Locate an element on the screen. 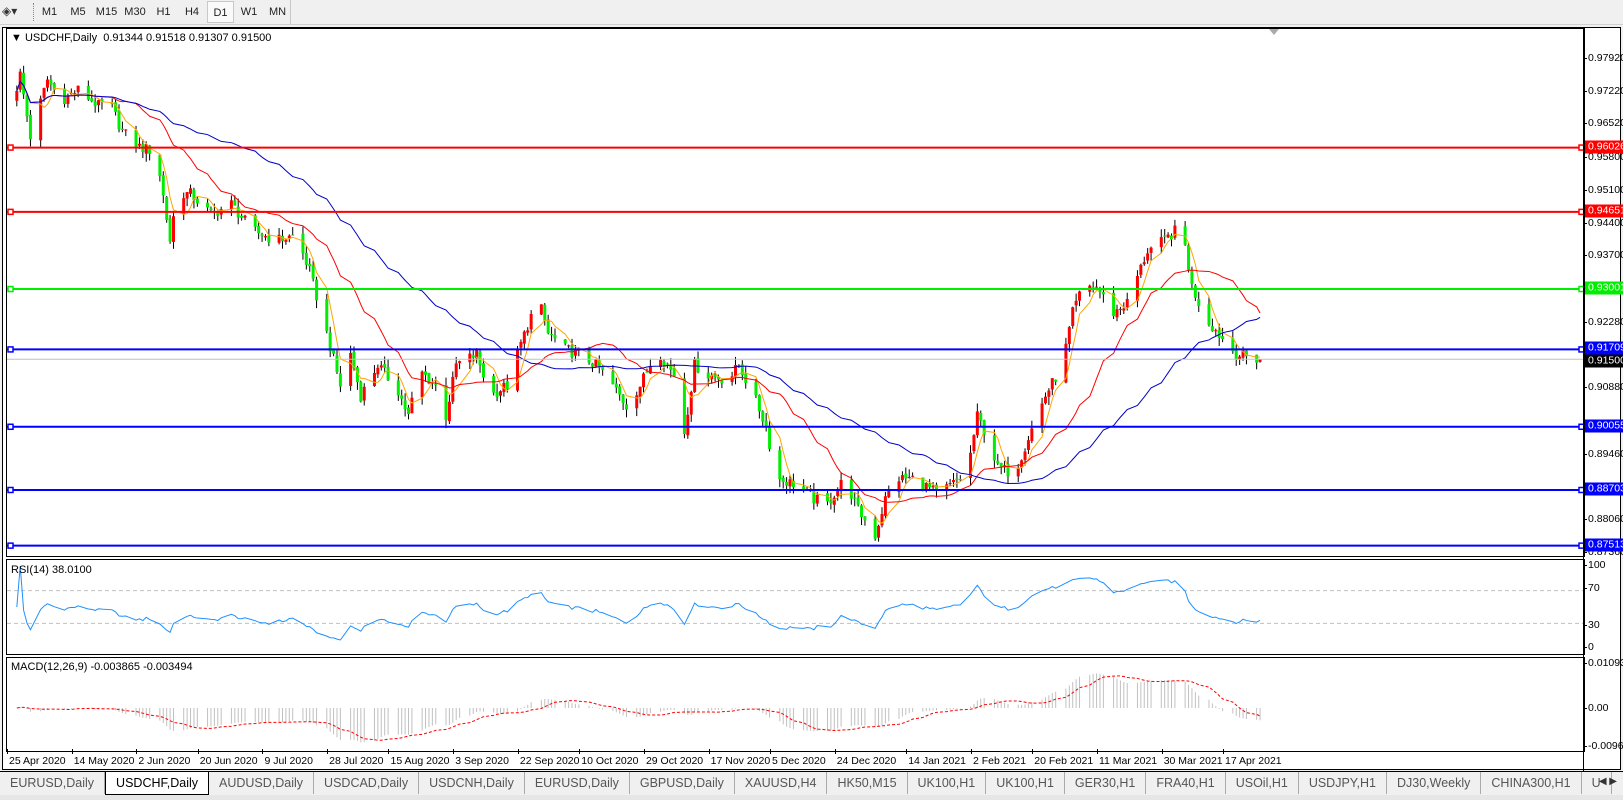  chart-tab: USDCAD,Daily is located at coordinates (367, 783).